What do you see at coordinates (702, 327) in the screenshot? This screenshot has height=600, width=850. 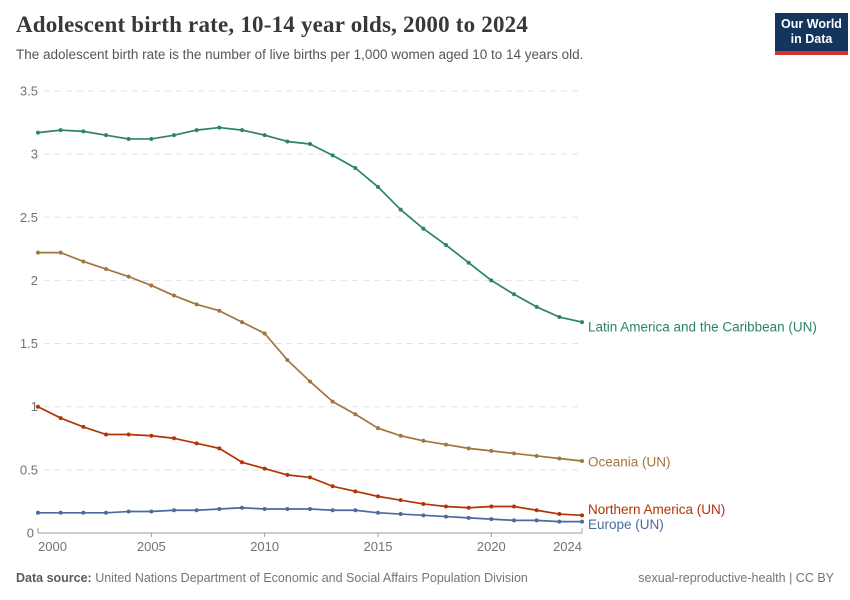 I see `series-end-label: Latin America and the Caribbean (UN)` at bounding box center [702, 327].